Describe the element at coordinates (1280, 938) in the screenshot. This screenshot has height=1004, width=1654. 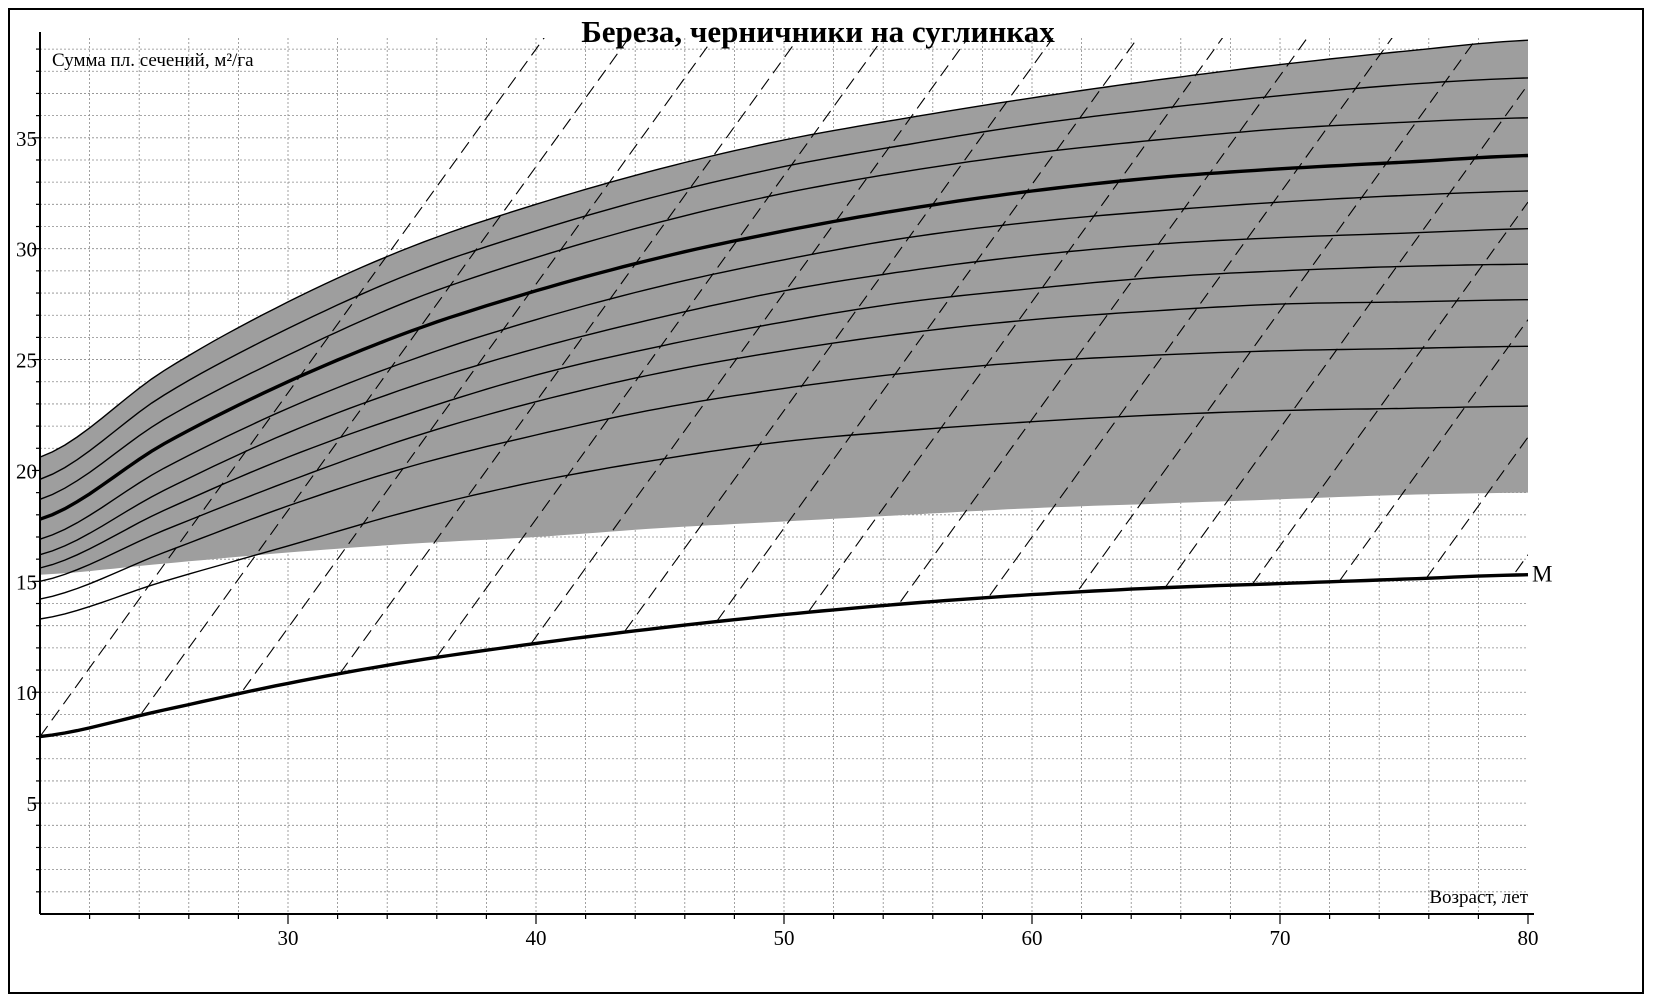
I see `x-tick-label: 70` at that location.